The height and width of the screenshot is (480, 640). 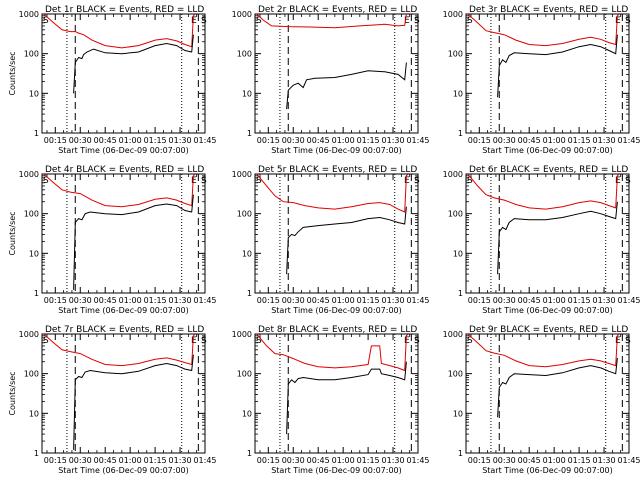 What do you see at coordinates (124, 330) in the screenshot?
I see `chart-title: Det 7r BLACK = Events, RED = LLD` at bounding box center [124, 330].